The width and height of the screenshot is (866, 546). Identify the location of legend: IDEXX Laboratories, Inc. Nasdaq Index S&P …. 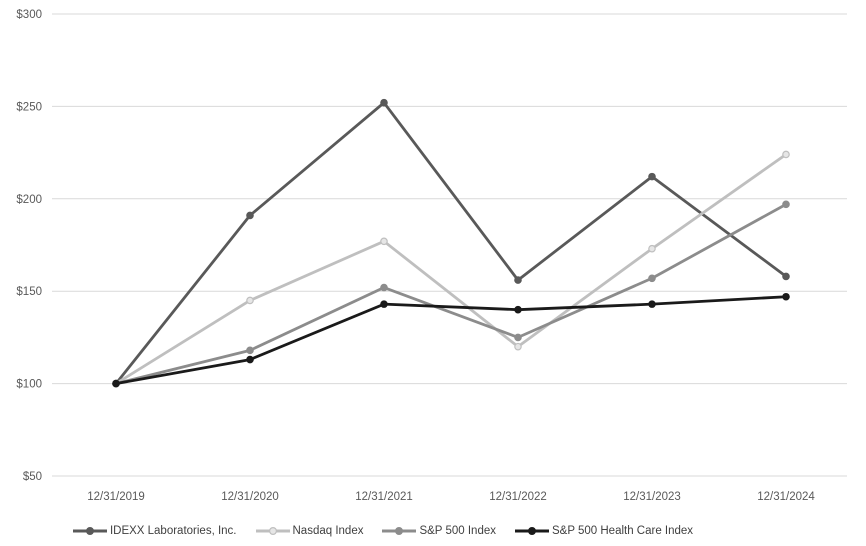
(433, 531).